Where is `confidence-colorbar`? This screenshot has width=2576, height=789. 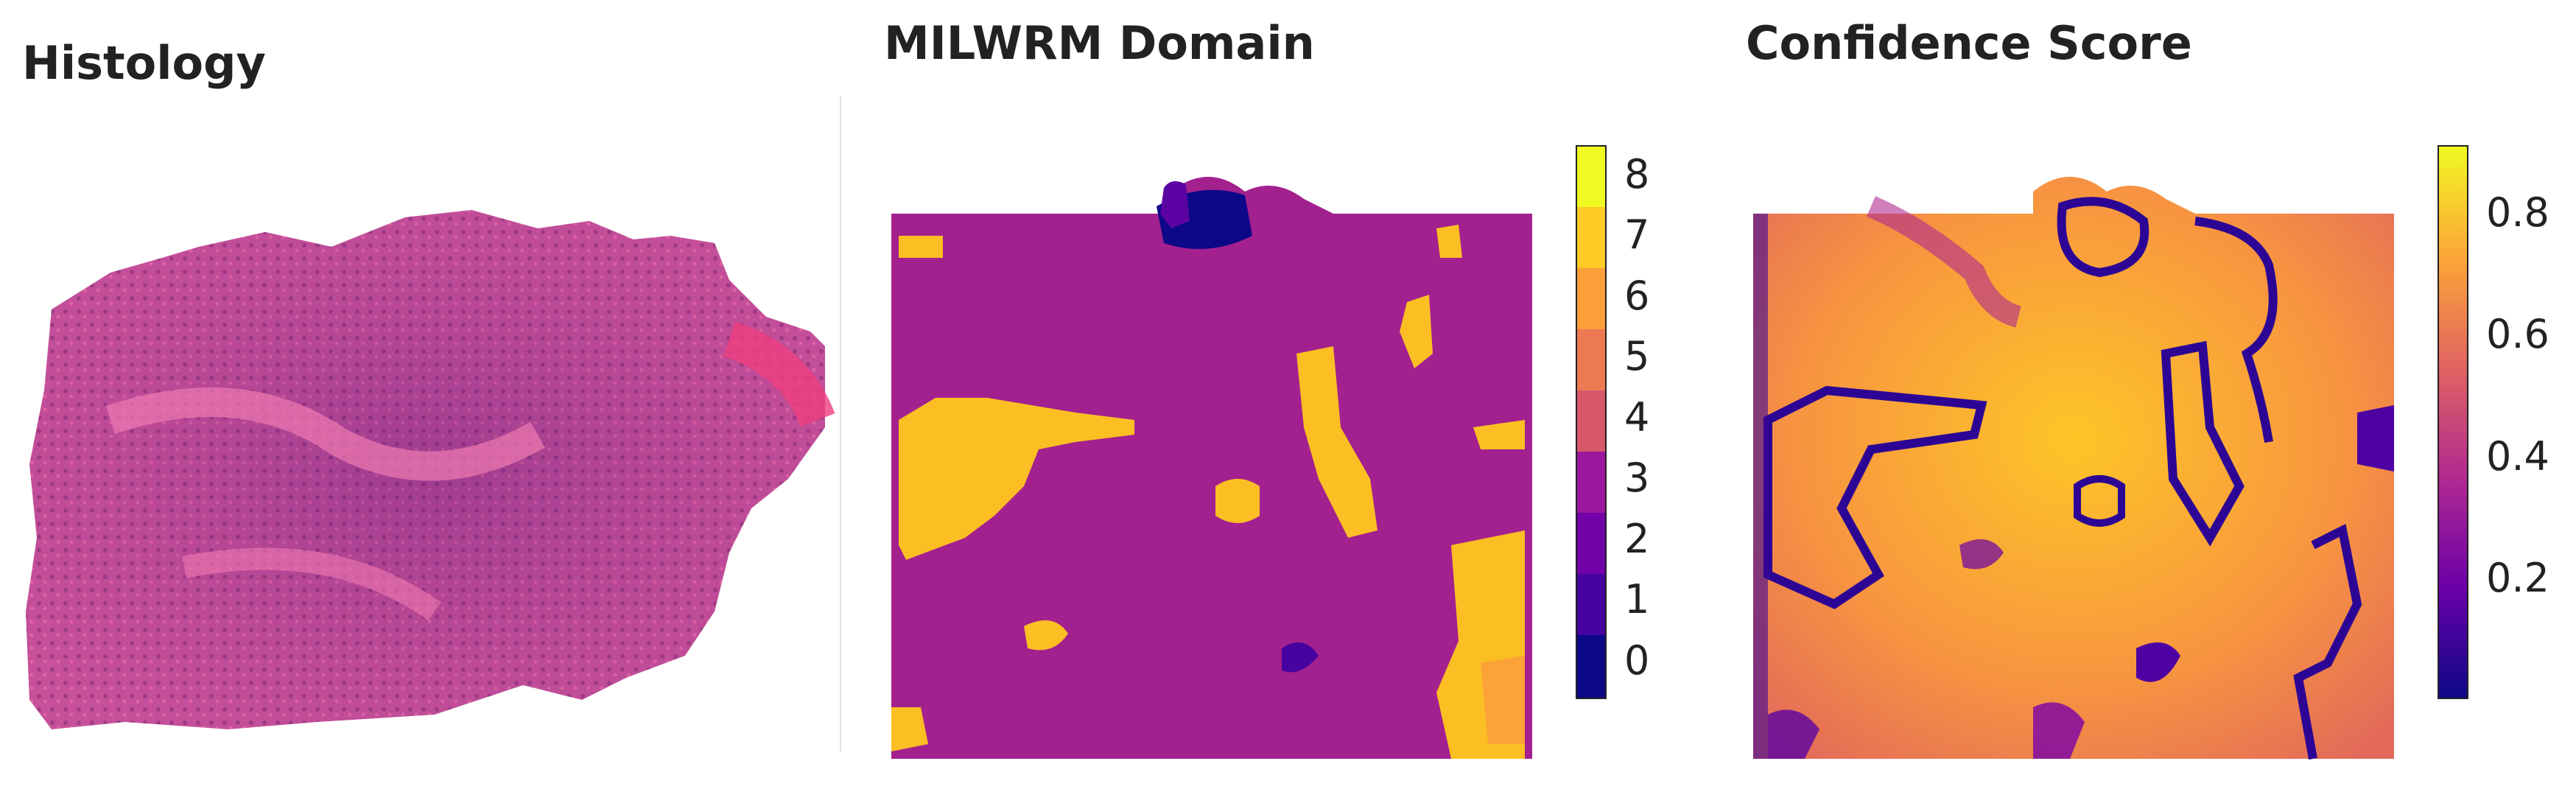
confidence-colorbar is located at coordinates (2453, 422).